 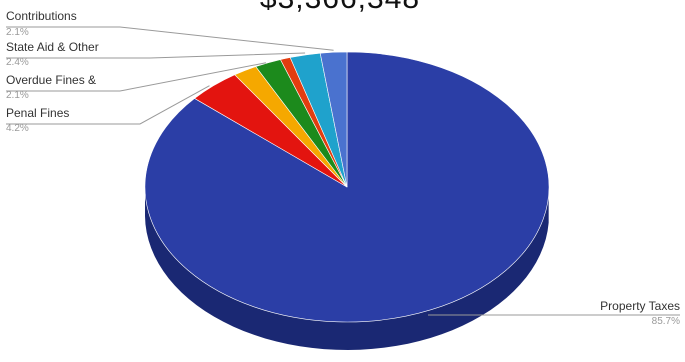 What do you see at coordinates (17, 95) in the screenshot?
I see `pct-overdue-fines: 2.1%` at bounding box center [17, 95].